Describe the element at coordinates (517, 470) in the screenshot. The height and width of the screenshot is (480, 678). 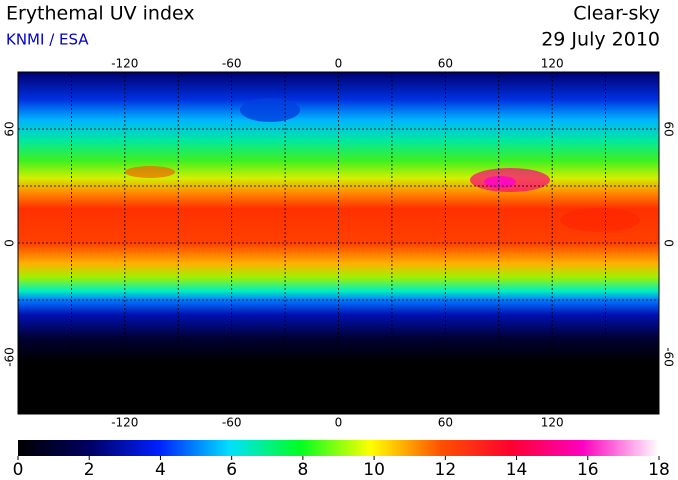
I see `colorbar-tick-label: 14` at that location.